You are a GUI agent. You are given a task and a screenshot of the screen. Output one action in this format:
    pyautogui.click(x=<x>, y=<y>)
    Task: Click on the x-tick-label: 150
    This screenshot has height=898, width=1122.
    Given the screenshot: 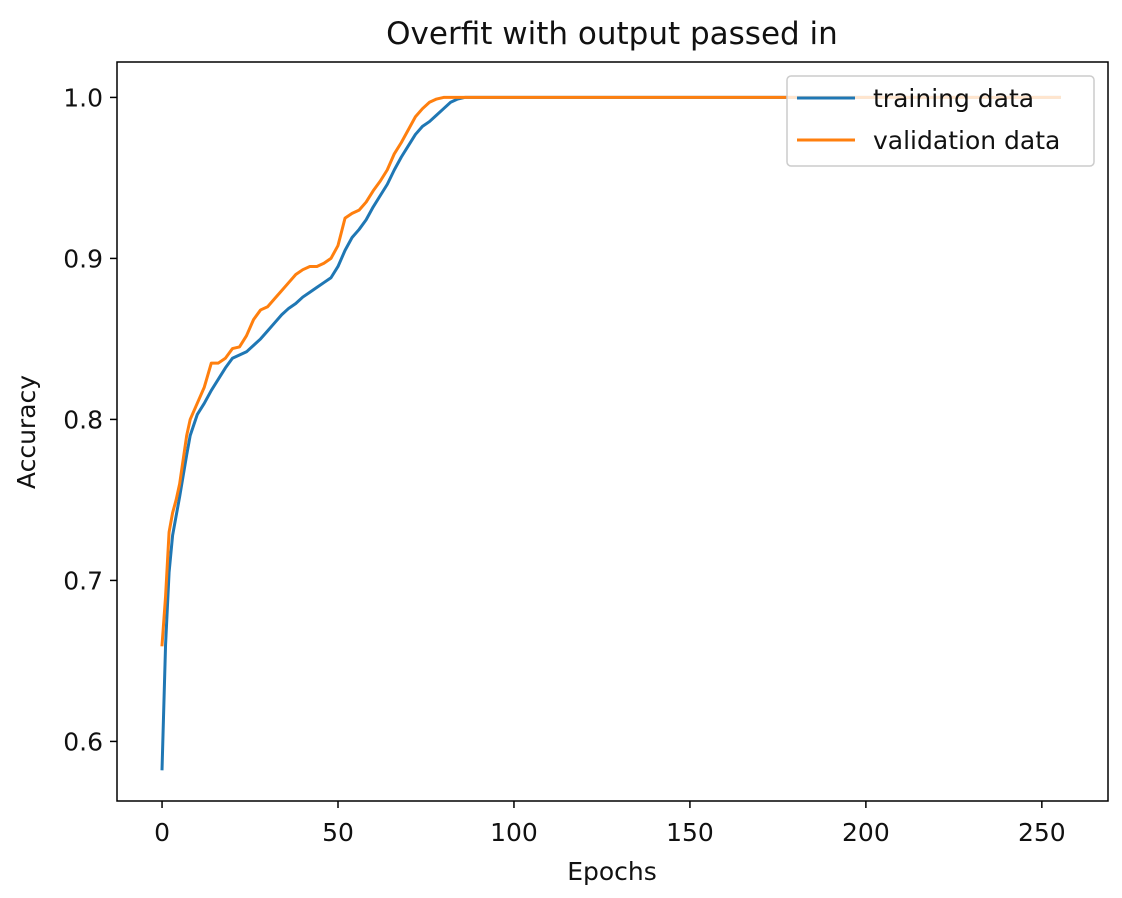 What is the action you would take?
    pyautogui.click(x=690, y=832)
    